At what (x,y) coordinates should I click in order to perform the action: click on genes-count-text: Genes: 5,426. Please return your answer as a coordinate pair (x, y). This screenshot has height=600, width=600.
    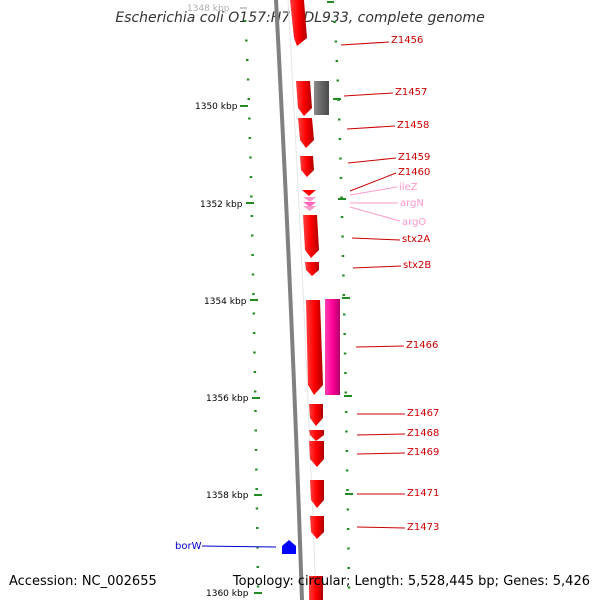
    Looking at the image, I should click on (546, 581).